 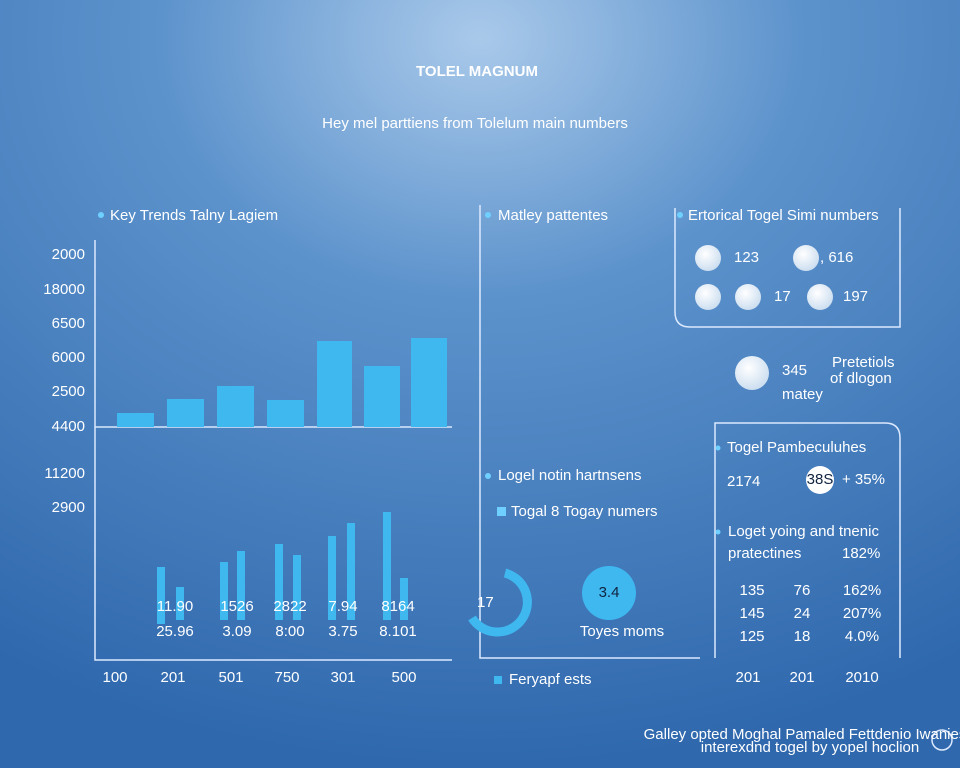 I want to click on donut-label: 17, so click(x=485, y=602).